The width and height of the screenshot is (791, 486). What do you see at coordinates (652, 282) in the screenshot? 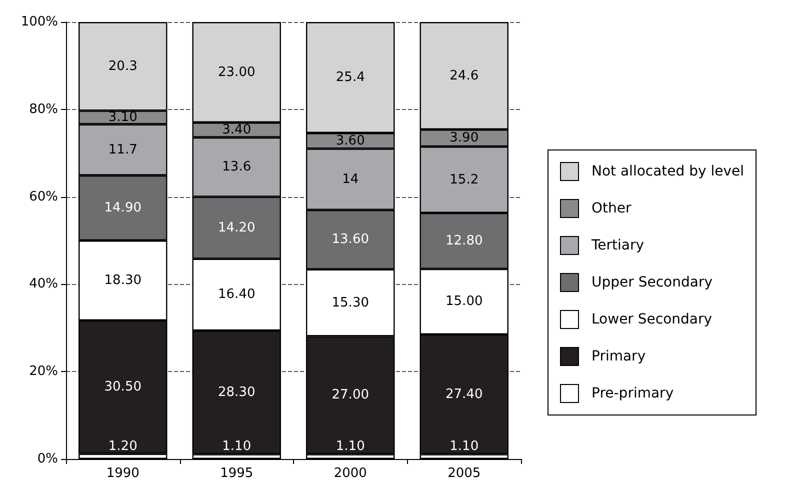
I see `legend-label: Upper Secondary` at bounding box center [652, 282].